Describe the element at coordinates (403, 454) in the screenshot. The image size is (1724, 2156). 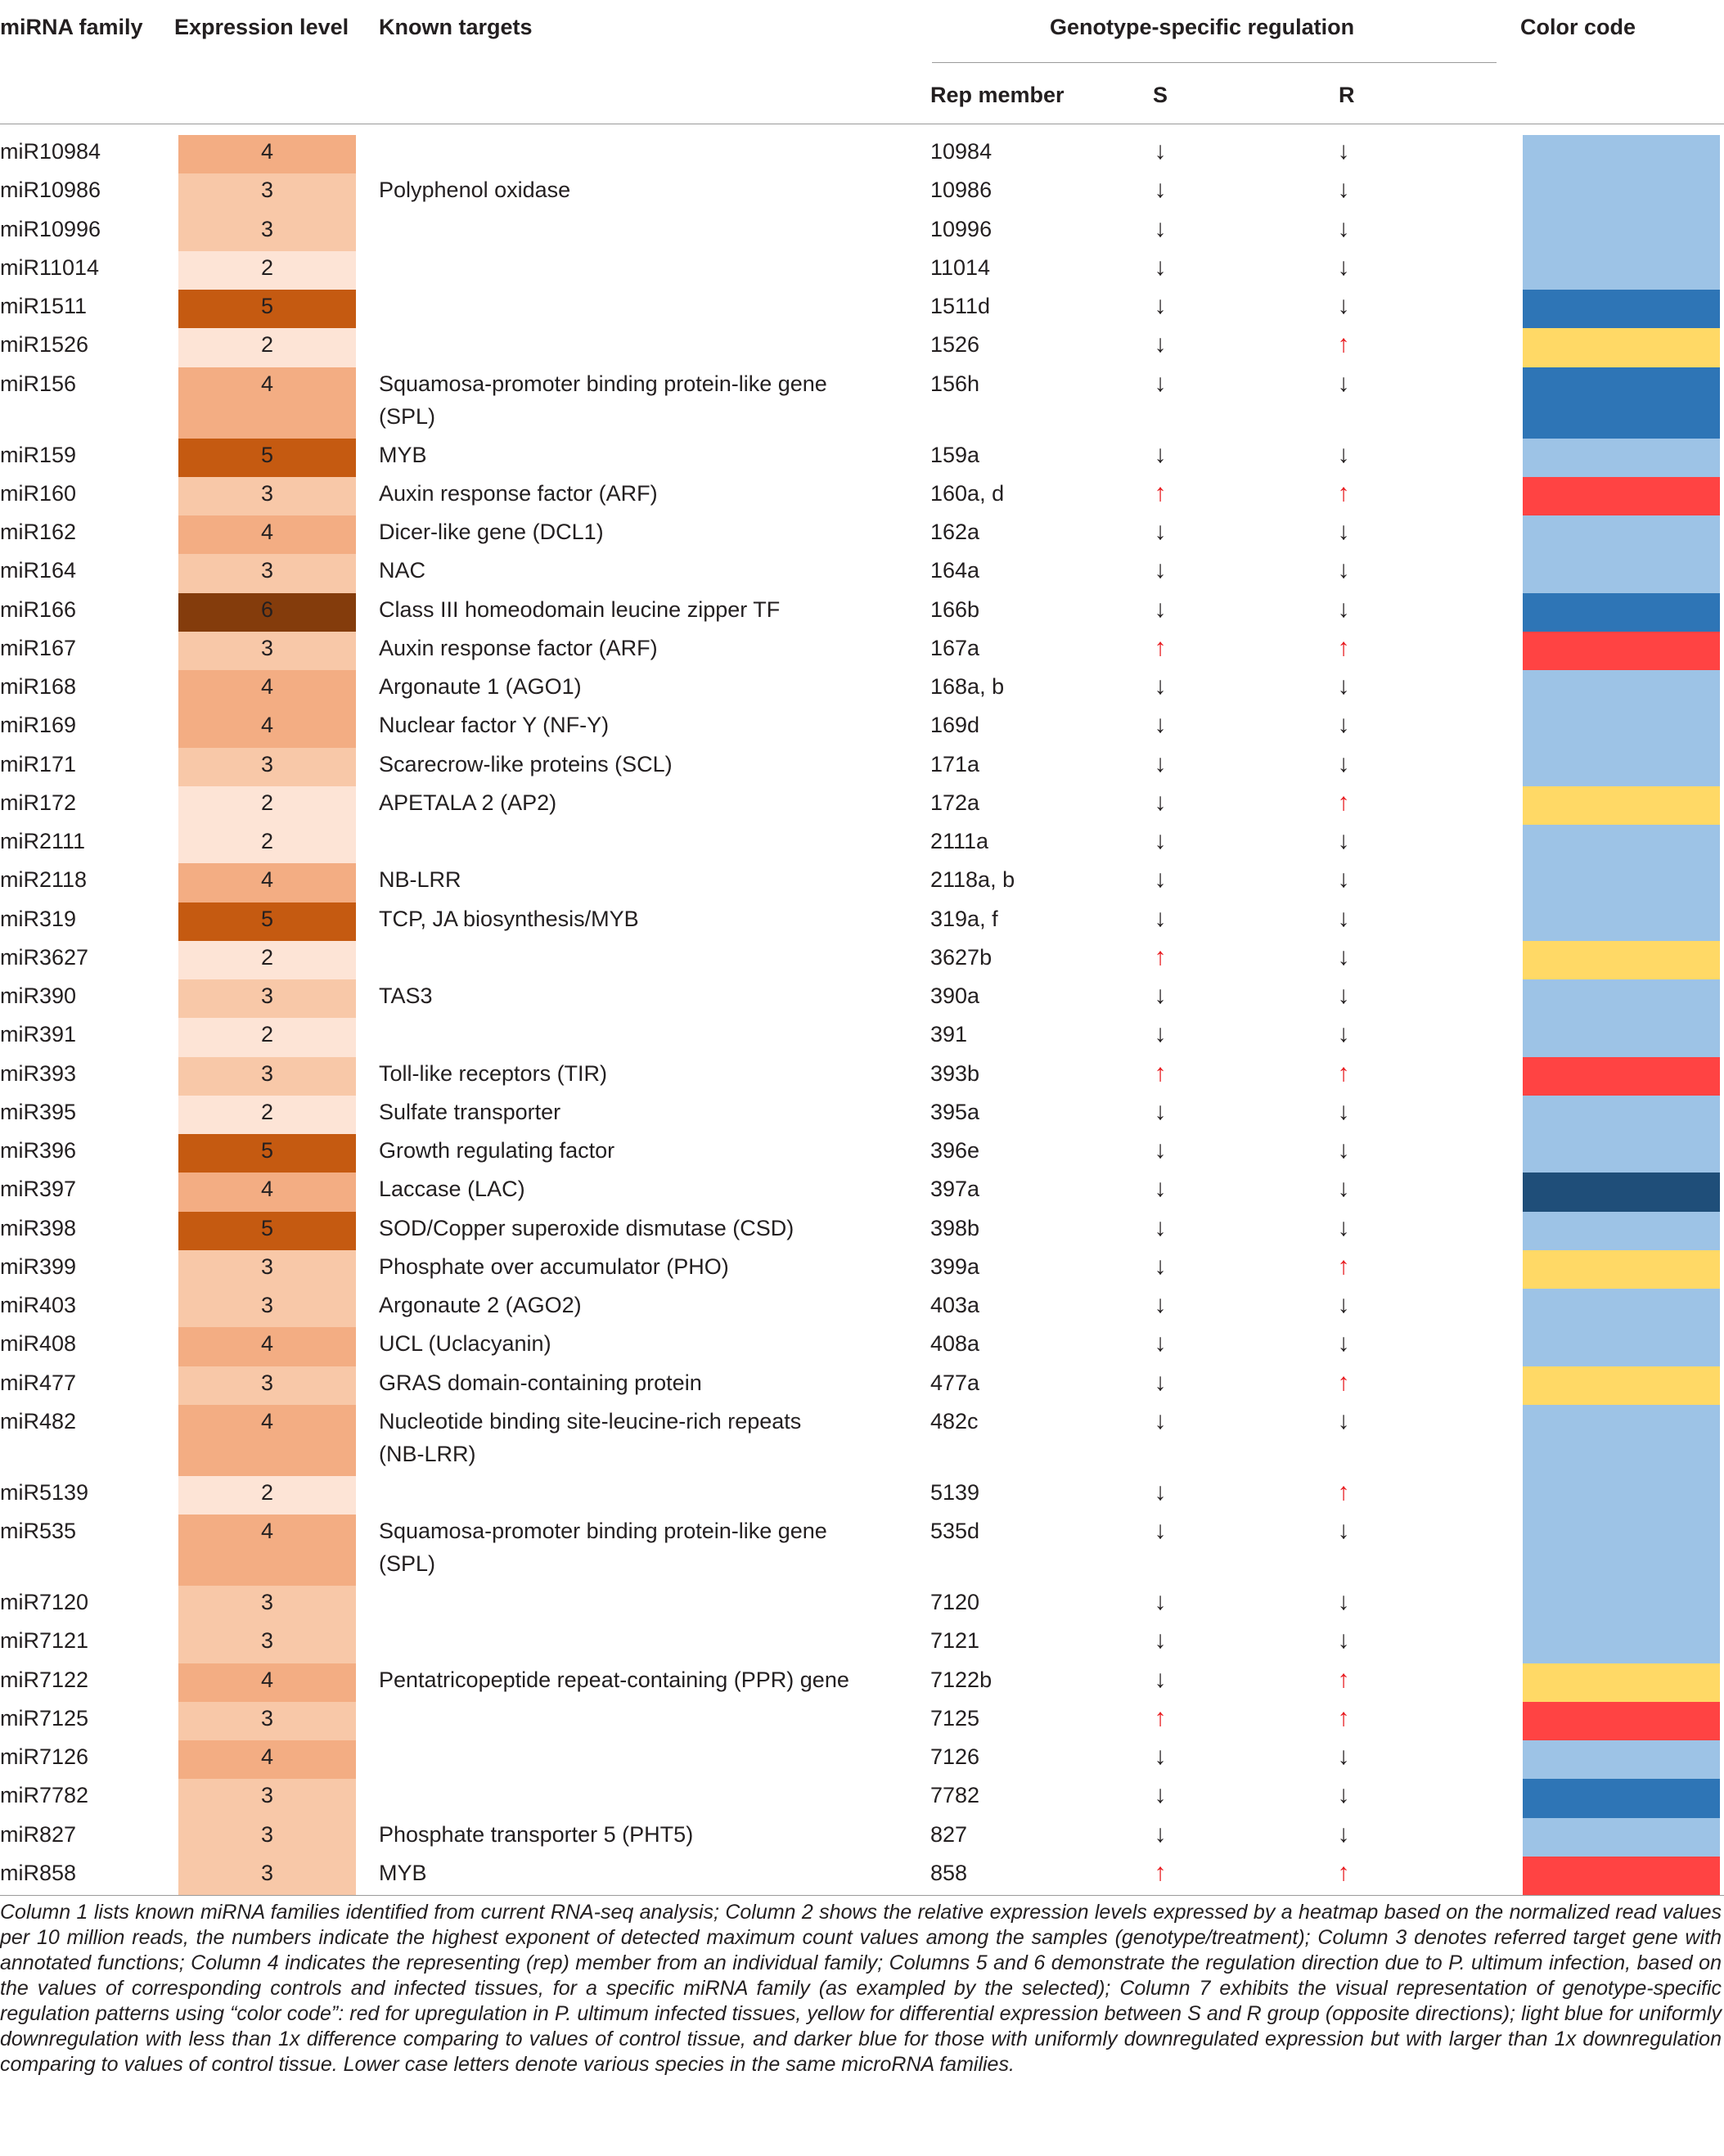
I see `known-targets-cell: MYB` at that location.